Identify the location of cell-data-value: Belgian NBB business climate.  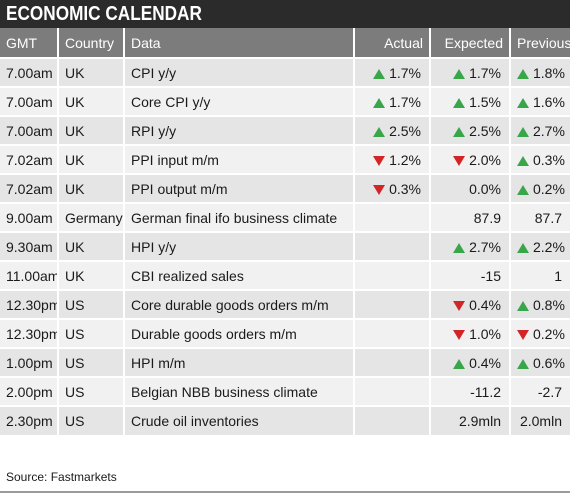
(224, 391).